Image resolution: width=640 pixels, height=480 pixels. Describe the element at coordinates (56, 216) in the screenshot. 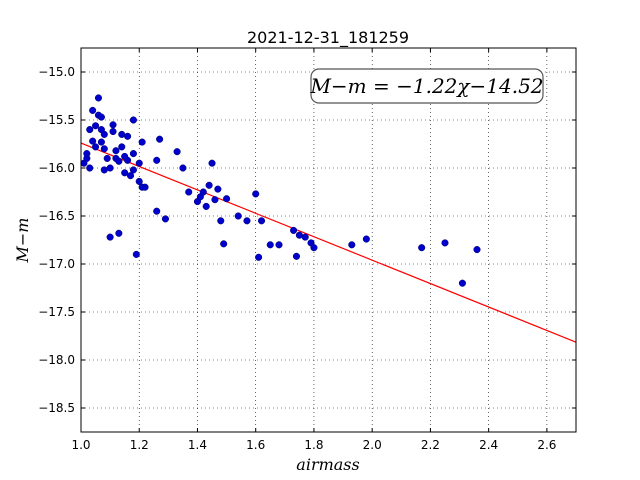

I see `y-tick-label: −16.5` at that location.